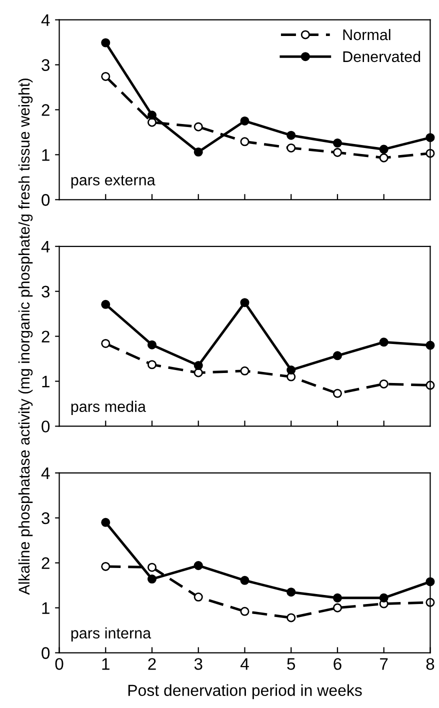 This screenshot has height=708, width=439. I want to click on annotation: pars media, so click(108, 407).